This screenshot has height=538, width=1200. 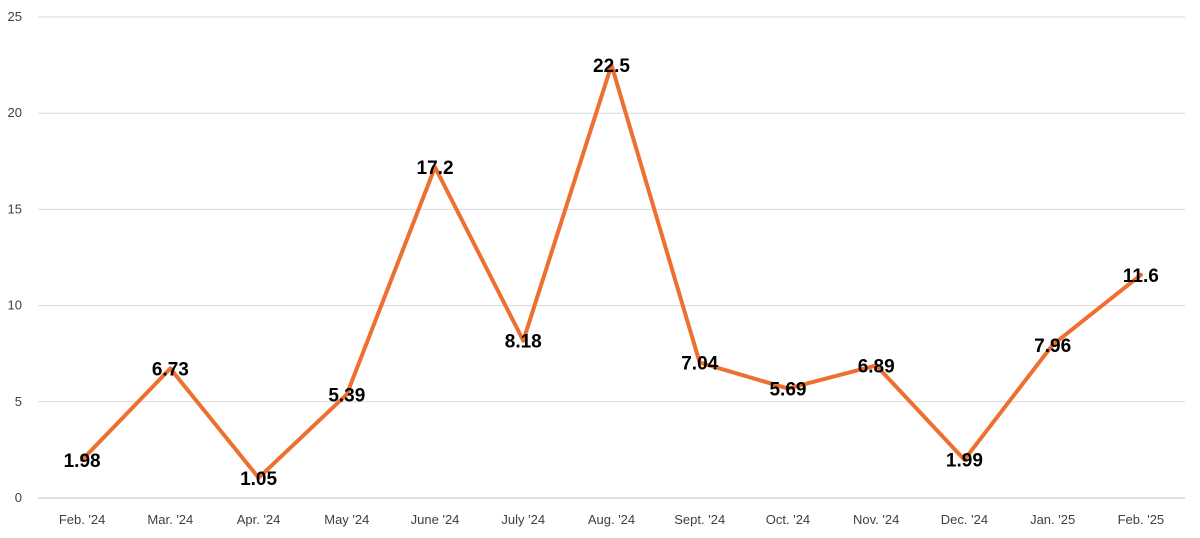 I want to click on x-tick-label: Oct. '24, so click(x=788, y=519).